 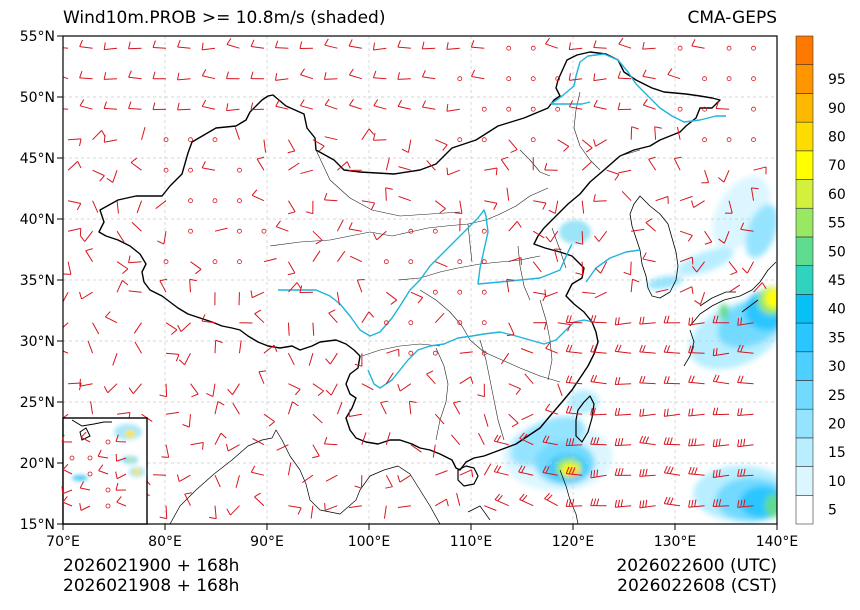 What do you see at coordinates (732, 18) in the screenshot?
I see `model-source-label: CMA-GEPS` at bounding box center [732, 18].